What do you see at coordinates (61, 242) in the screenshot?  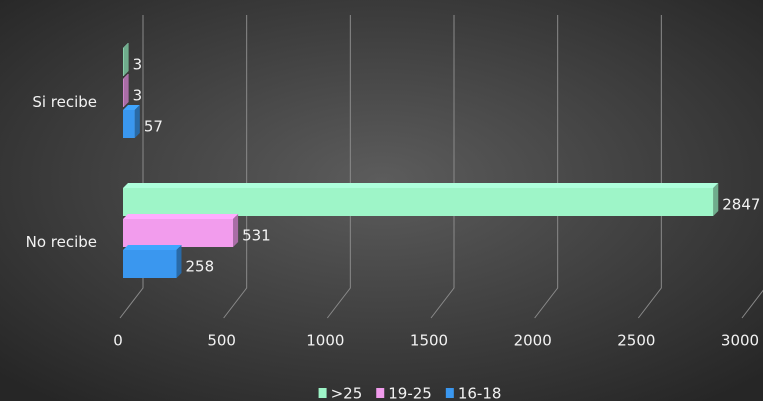 I see `category-label: No recibe` at bounding box center [61, 242].